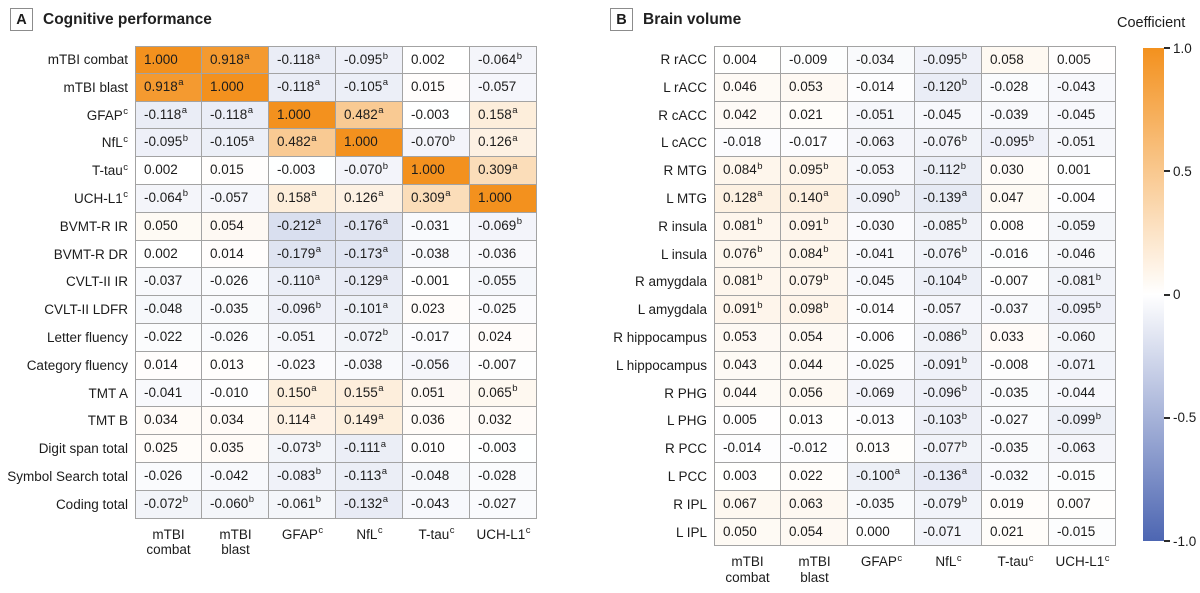 The width and height of the screenshot is (1200, 593). I want to click on row-label: L rACC, so click(685, 87).